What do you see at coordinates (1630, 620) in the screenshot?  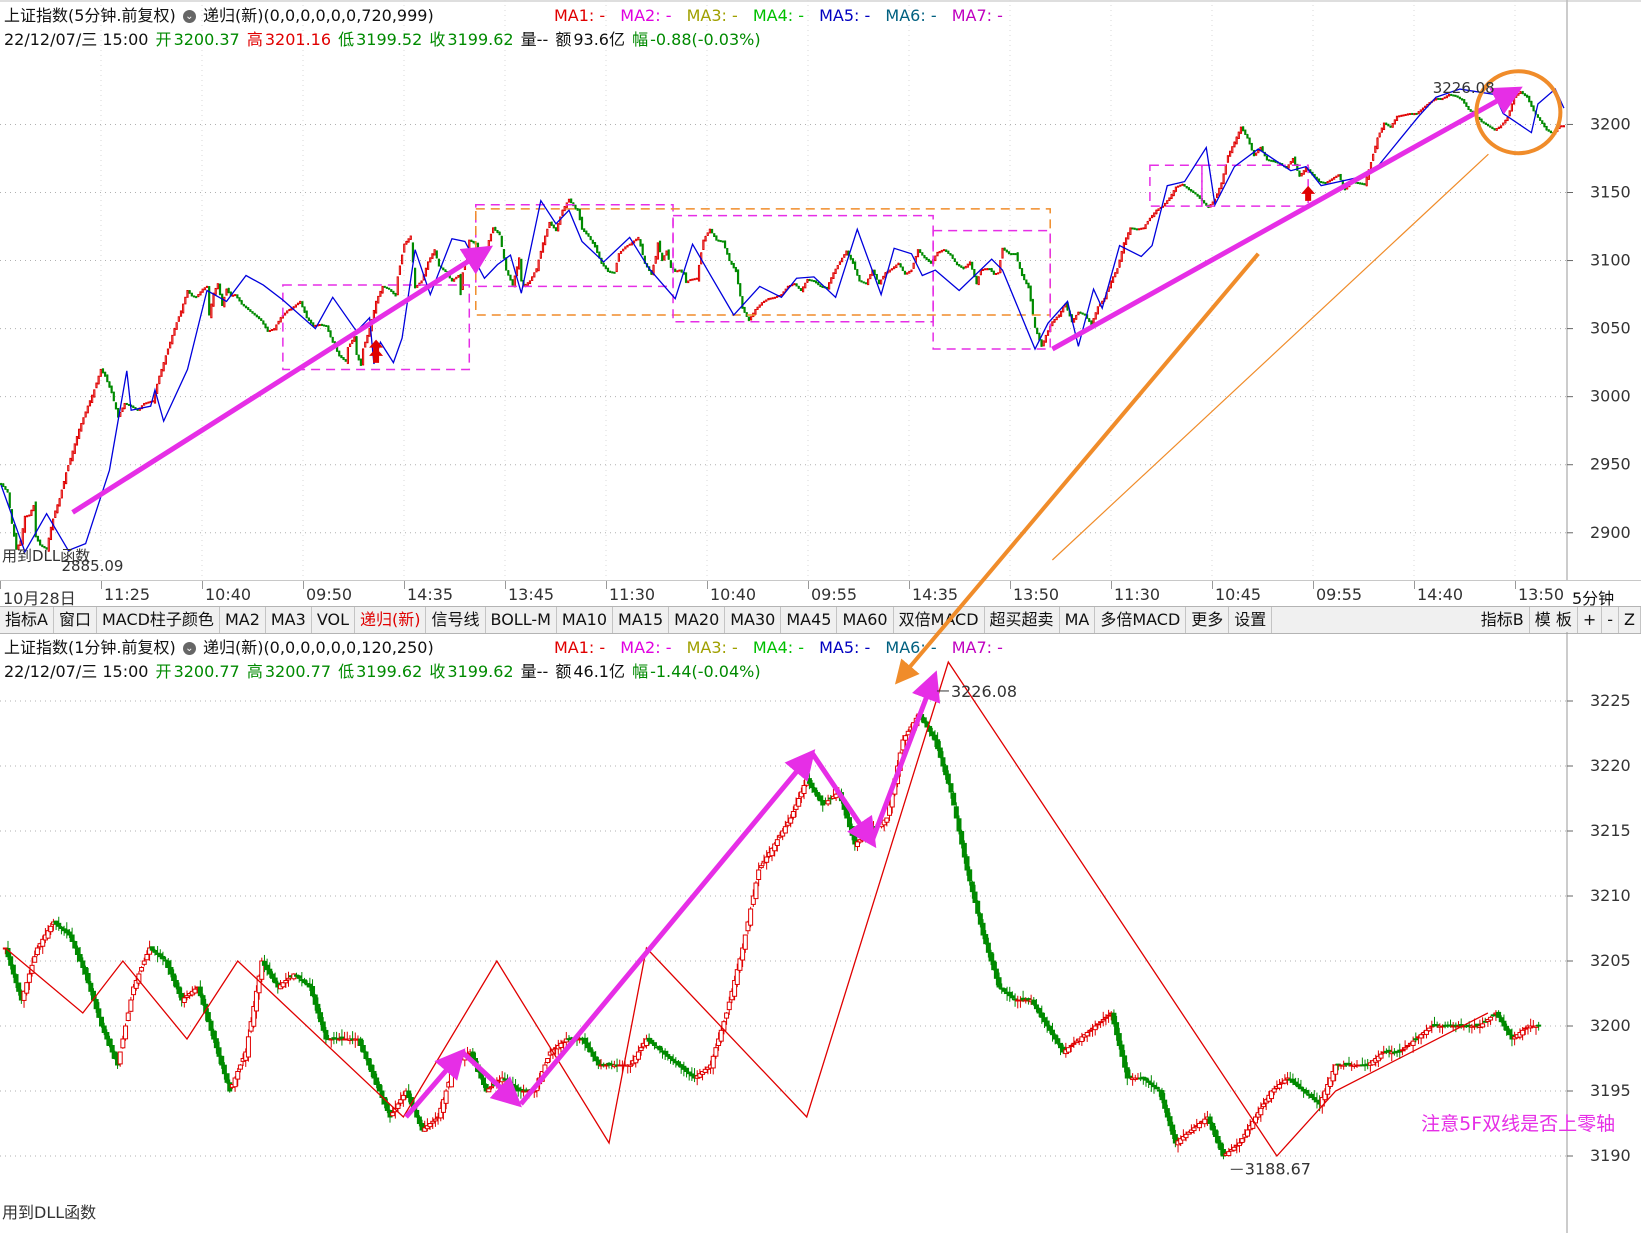 I see `toolbar-right-button: Z` at bounding box center [1630, 620].